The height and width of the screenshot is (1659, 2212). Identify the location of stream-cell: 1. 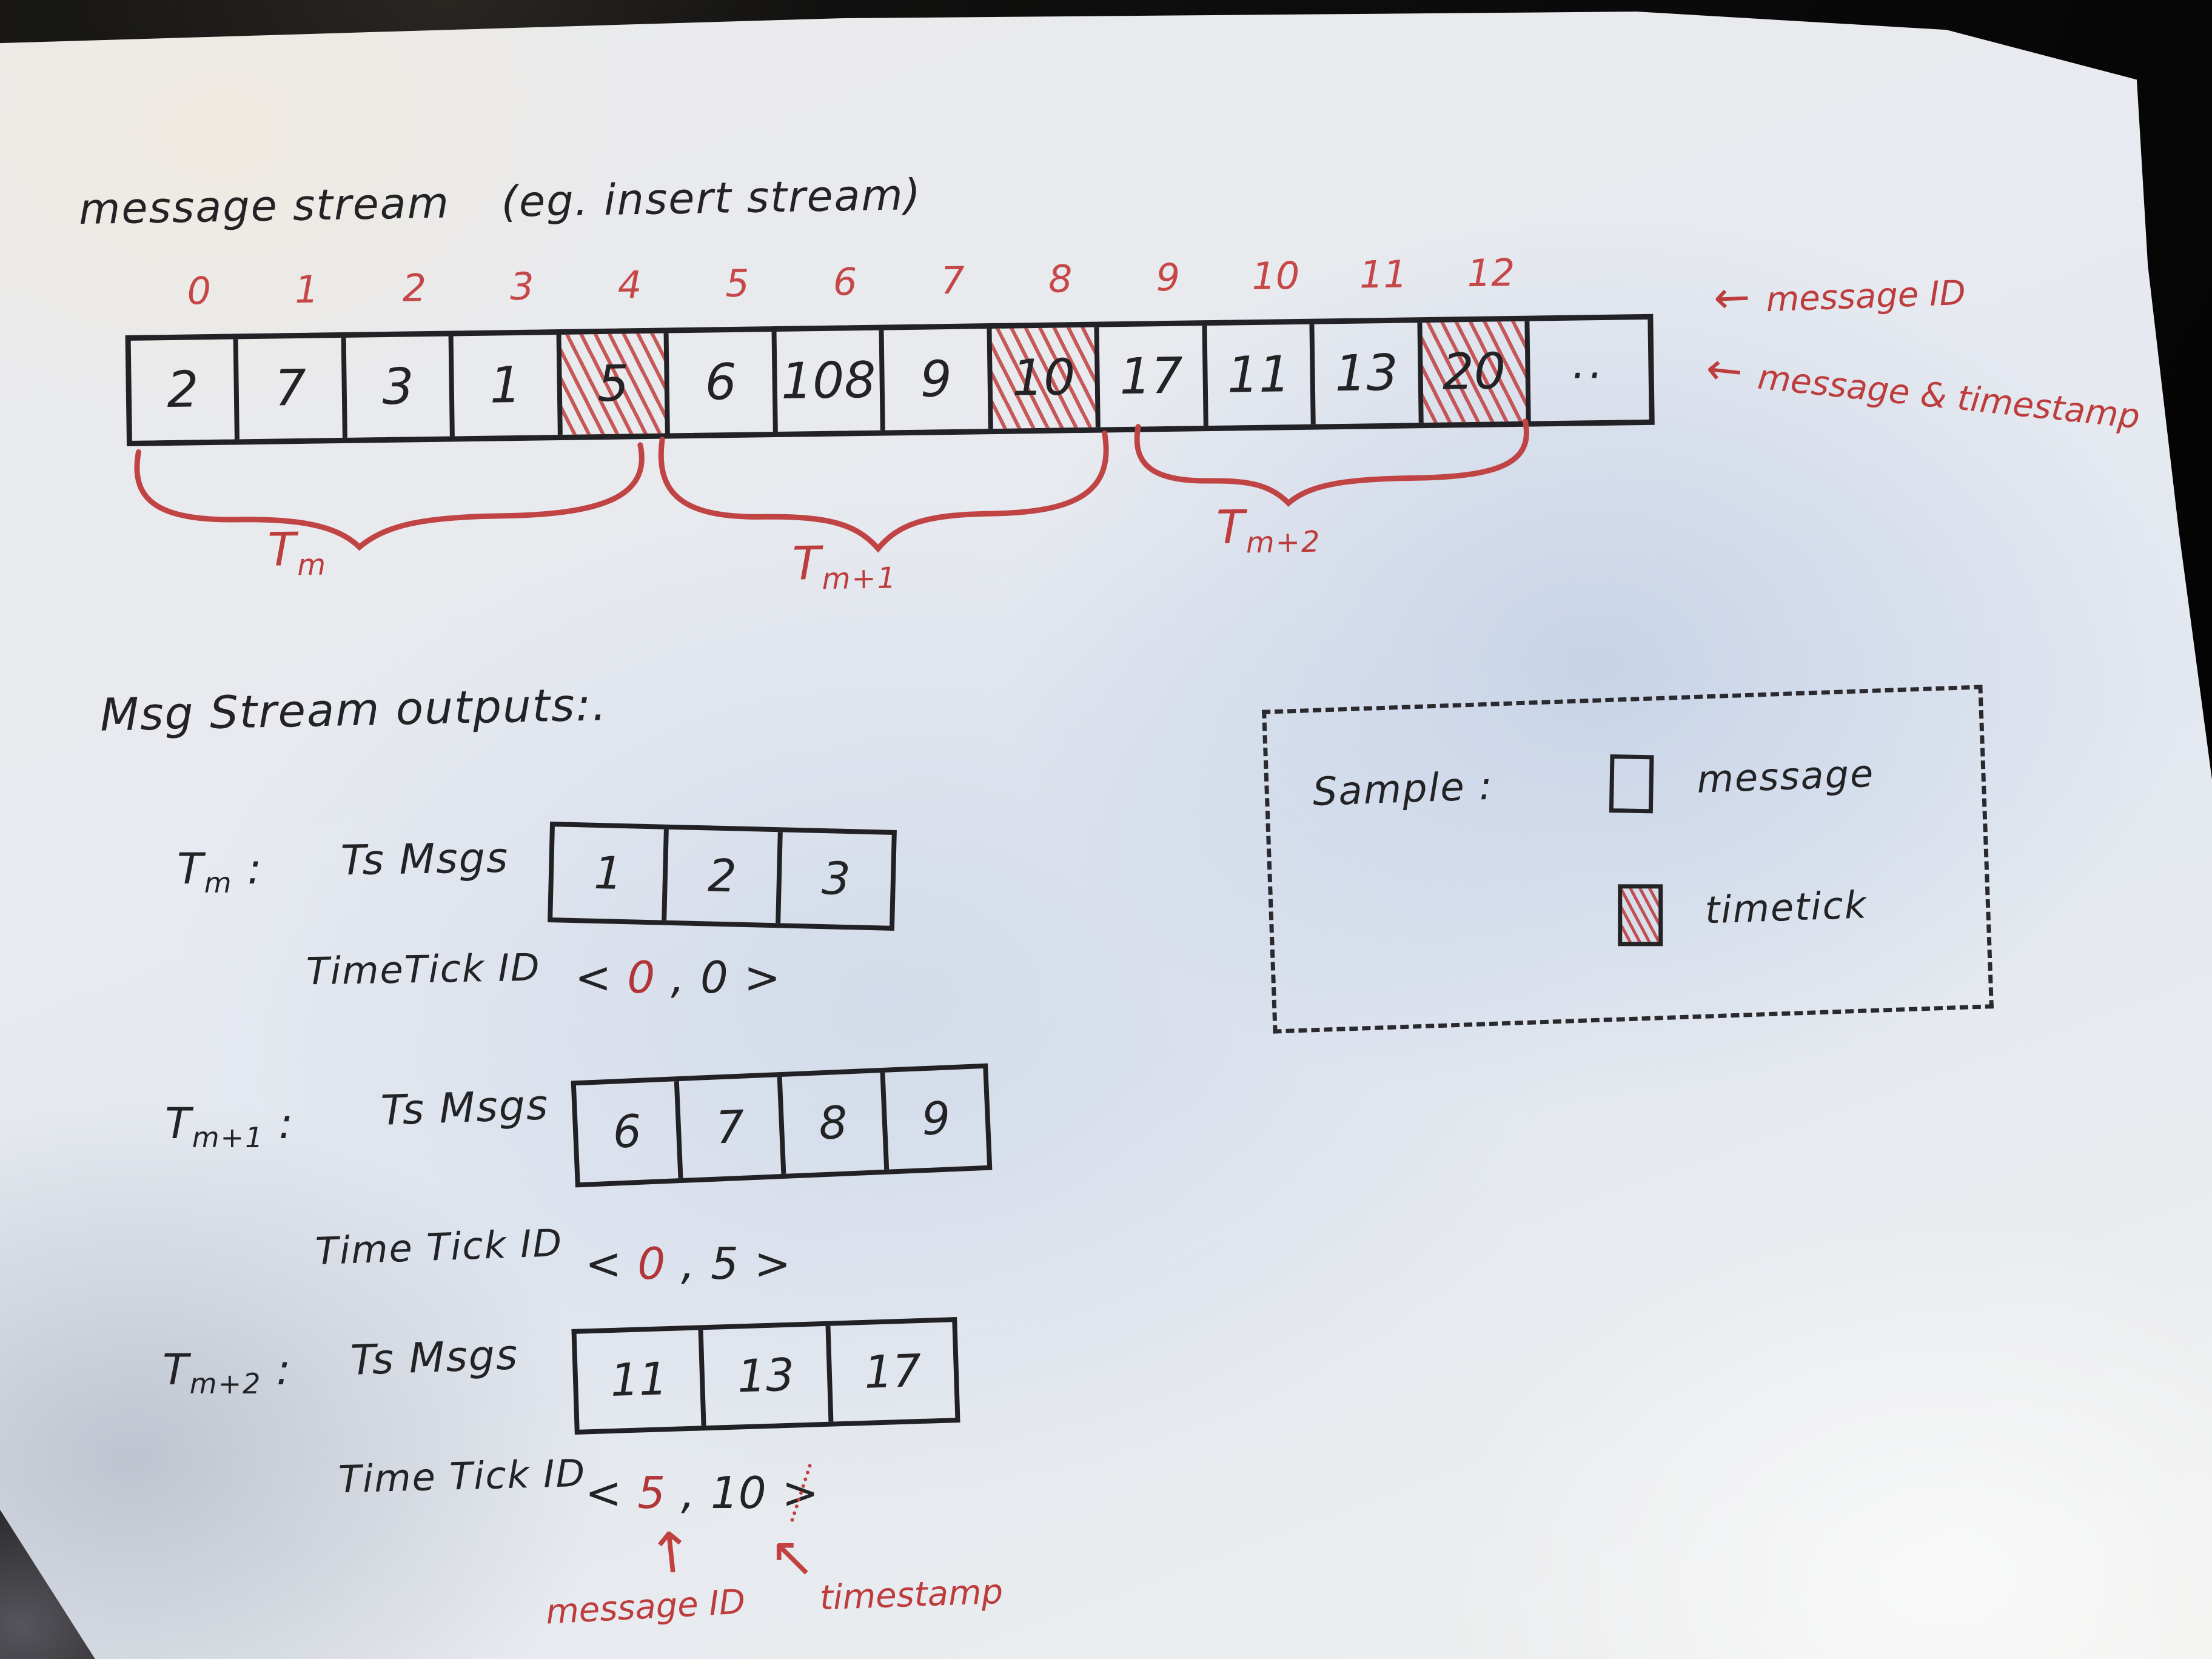
(503, 386).